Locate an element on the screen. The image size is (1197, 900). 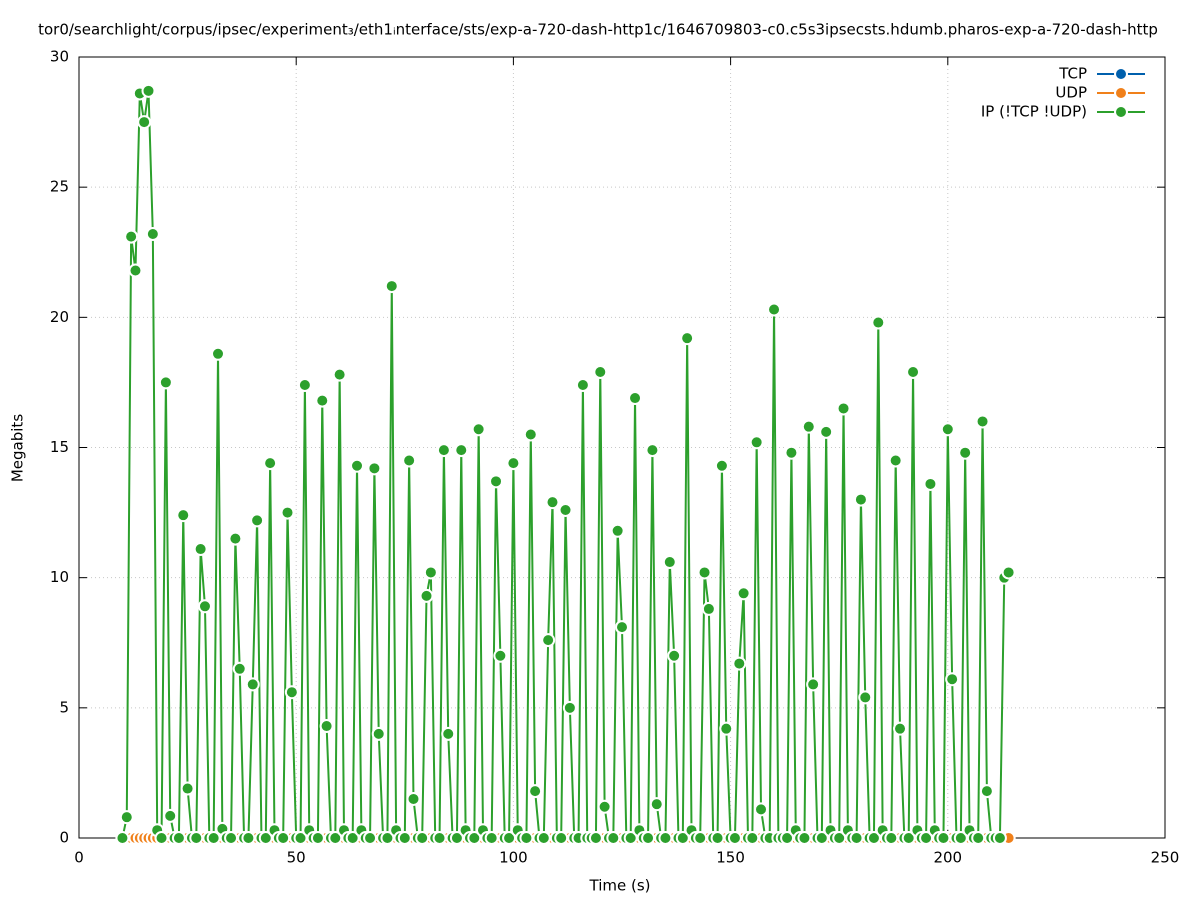
legend-label: IP (!TCP !UDP) is located at coordinates (1034, 112).